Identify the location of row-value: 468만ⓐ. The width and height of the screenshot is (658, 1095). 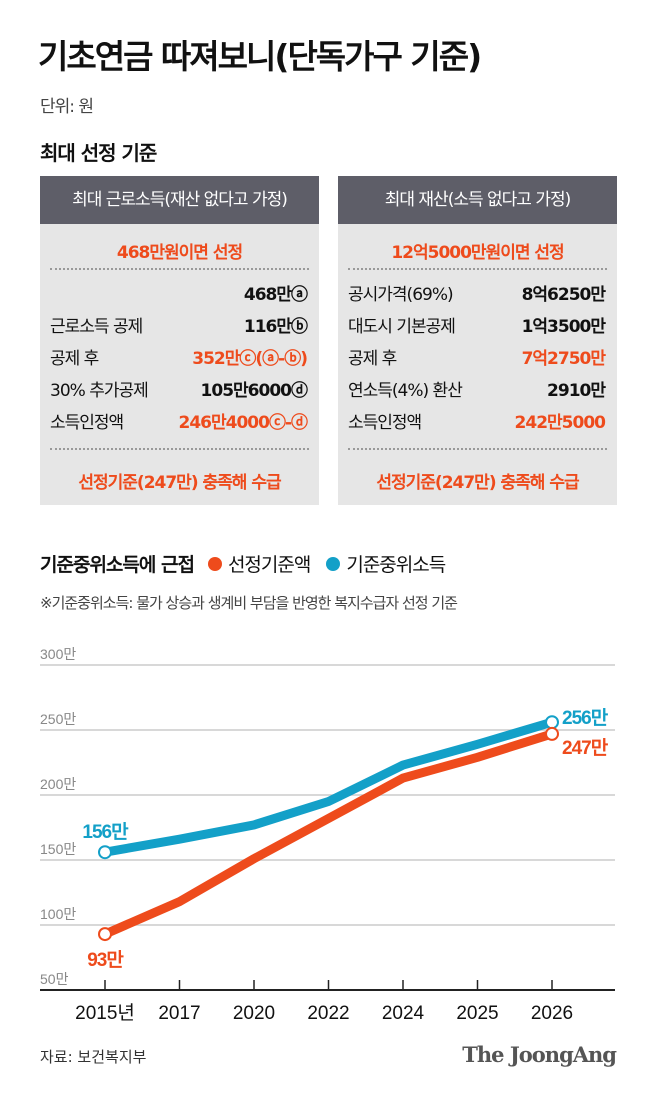
(275, 294).